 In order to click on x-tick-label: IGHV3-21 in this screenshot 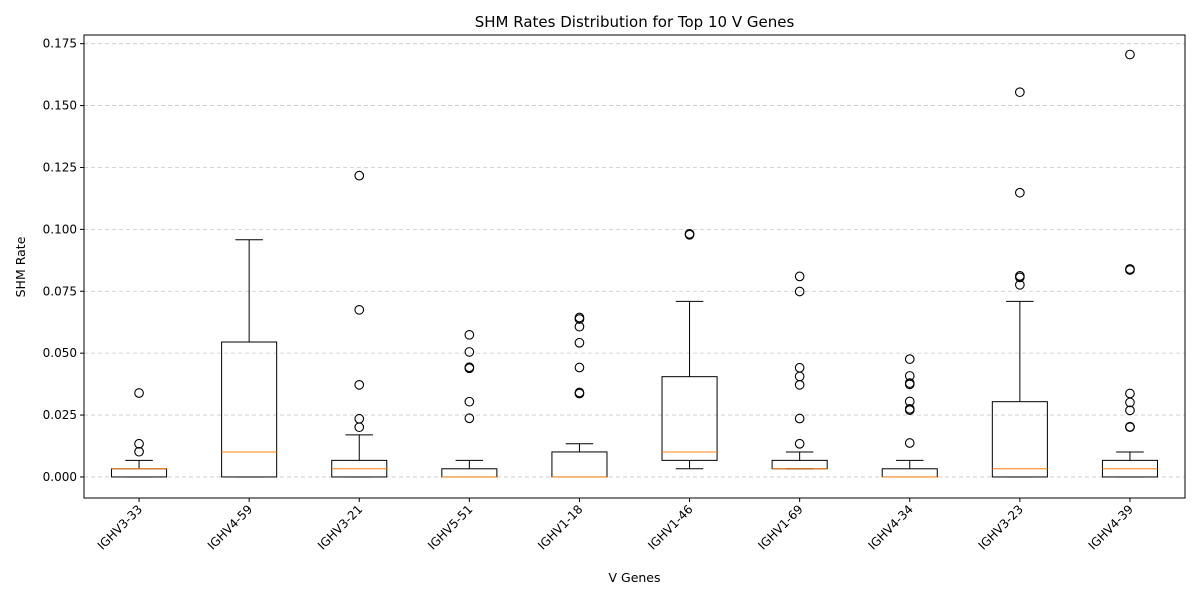, I will do `click(340, 527)`.